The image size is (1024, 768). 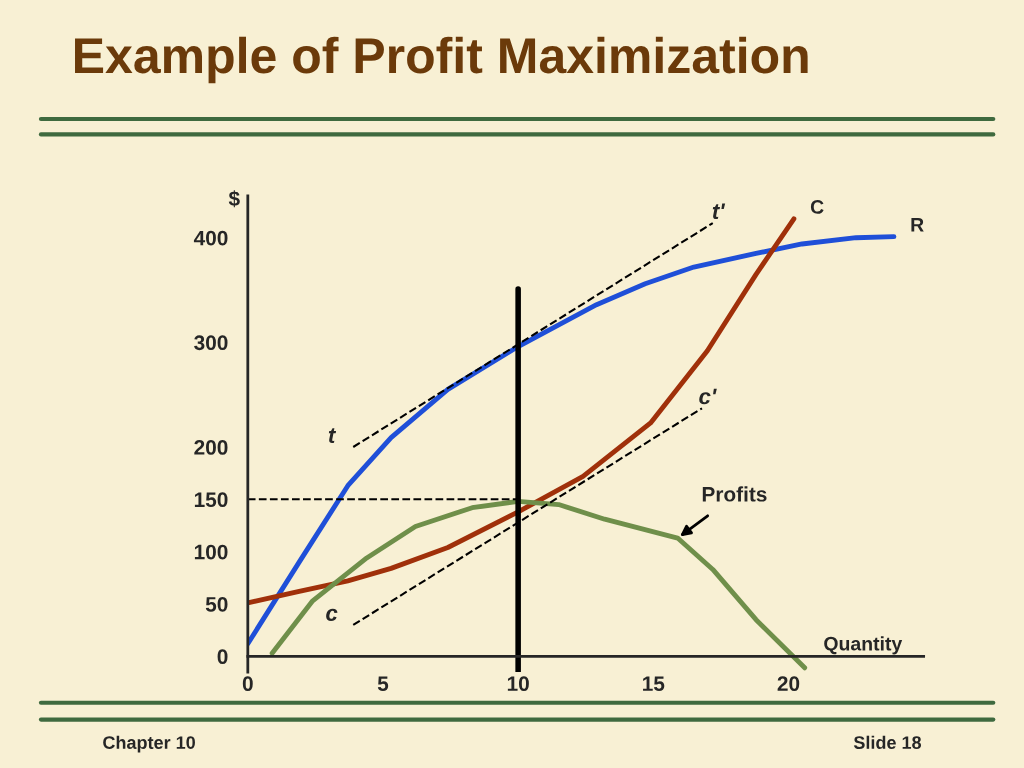 I want to click on annotation: c, so click(x=332, y=614).